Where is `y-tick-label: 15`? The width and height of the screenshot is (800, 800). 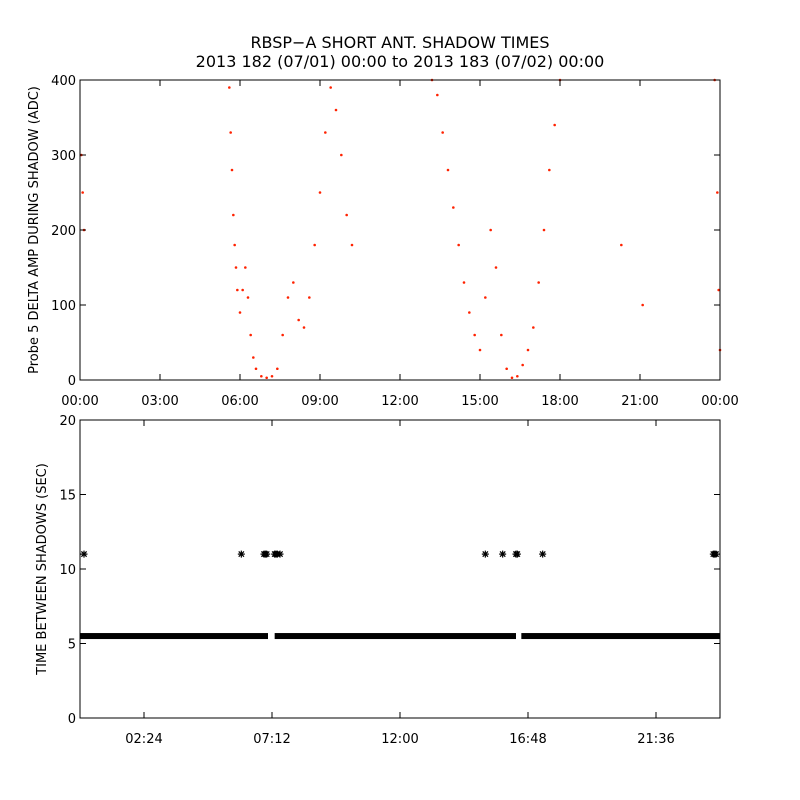 y-tick-label: 15 is located at coordinates (67, 496).